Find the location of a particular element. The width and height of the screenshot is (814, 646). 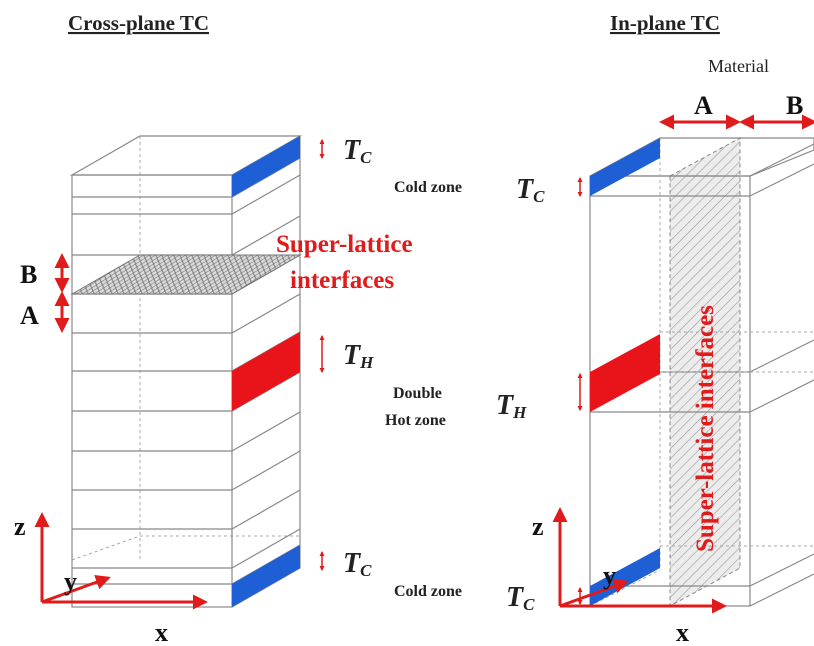

right-axes: z y x is located at coordinates (629, 576).